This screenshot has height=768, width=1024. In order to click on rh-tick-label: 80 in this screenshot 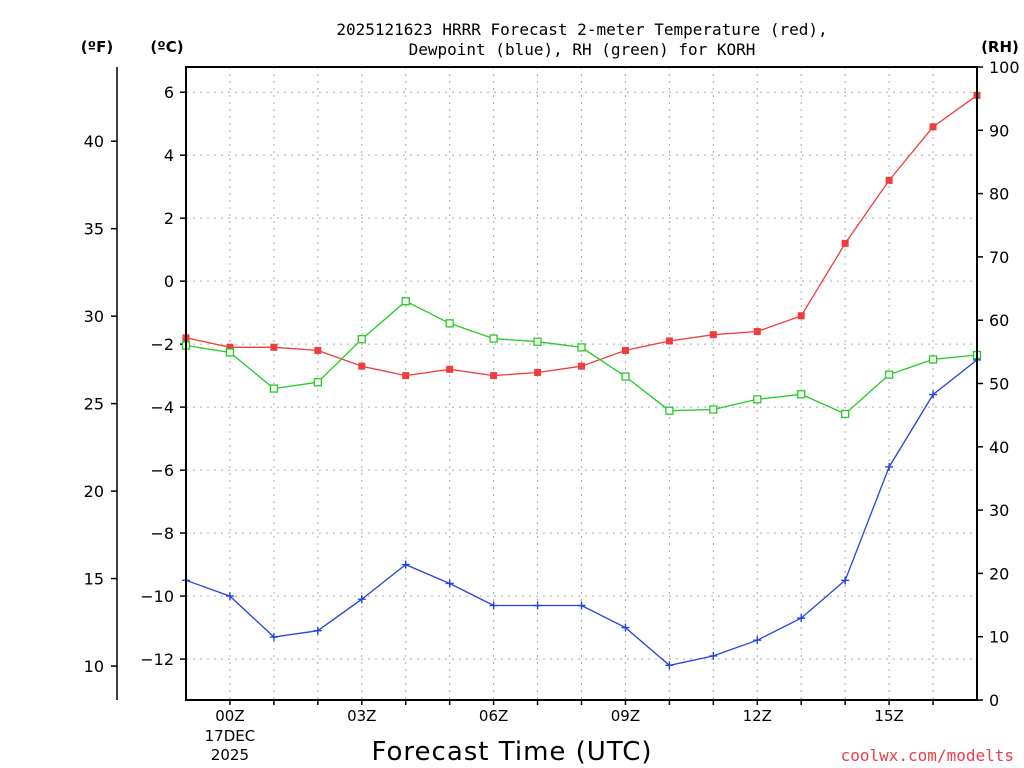, I will do `click(999, 194)`.